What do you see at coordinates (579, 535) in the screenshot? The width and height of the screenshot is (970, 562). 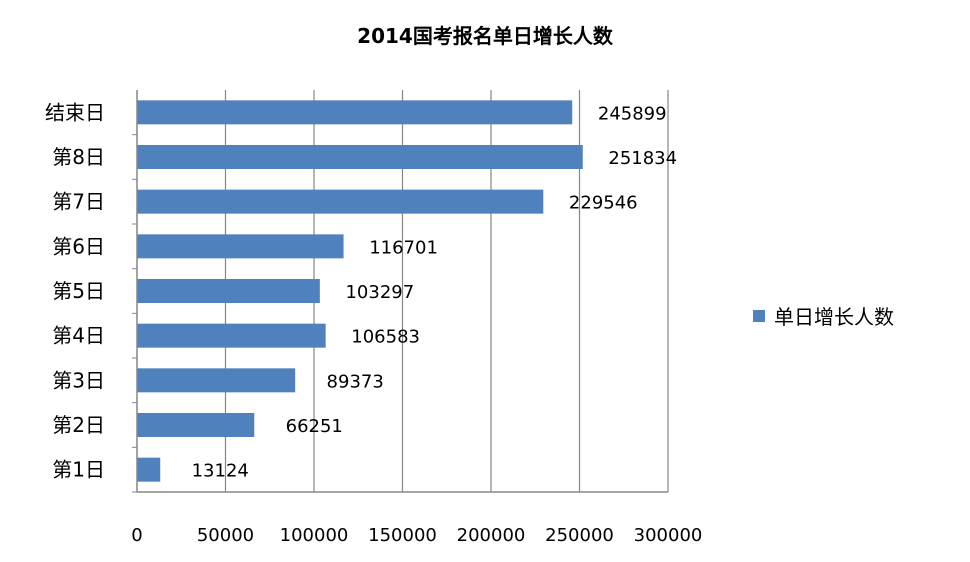 I see `x-tick-label: 250000` at bounding box center [579, 535].